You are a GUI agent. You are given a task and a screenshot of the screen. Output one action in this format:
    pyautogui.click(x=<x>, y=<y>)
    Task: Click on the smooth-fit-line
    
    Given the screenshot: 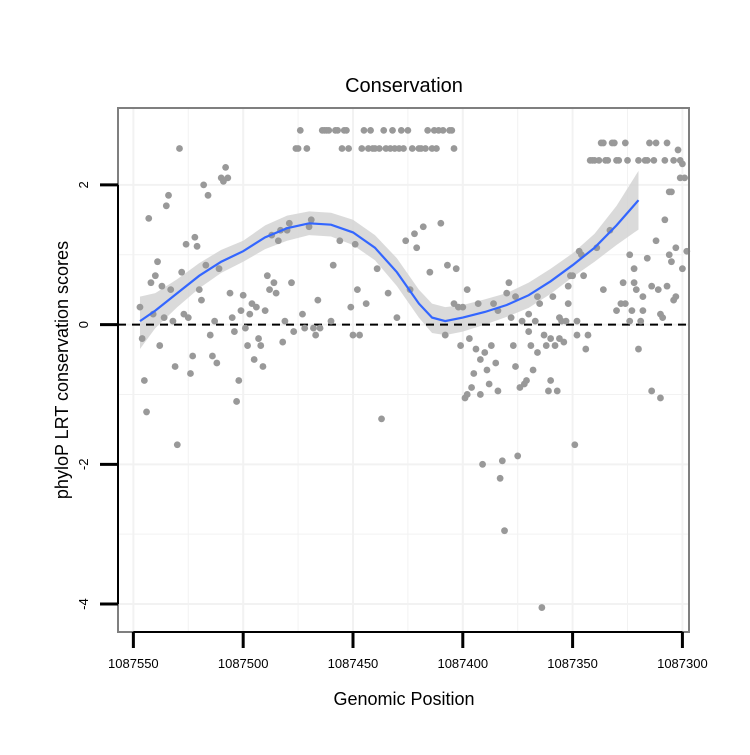 What is the action you would take?
    pyautogui.click(x=389, y=261)
    